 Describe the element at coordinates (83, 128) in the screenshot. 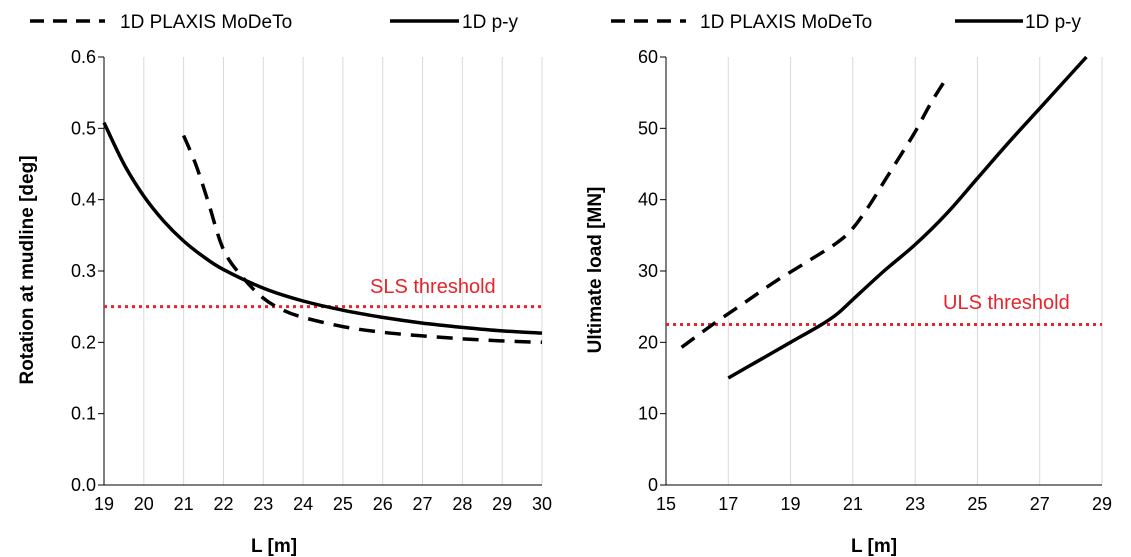

I see `y-tick-label: 0.5` at that location.